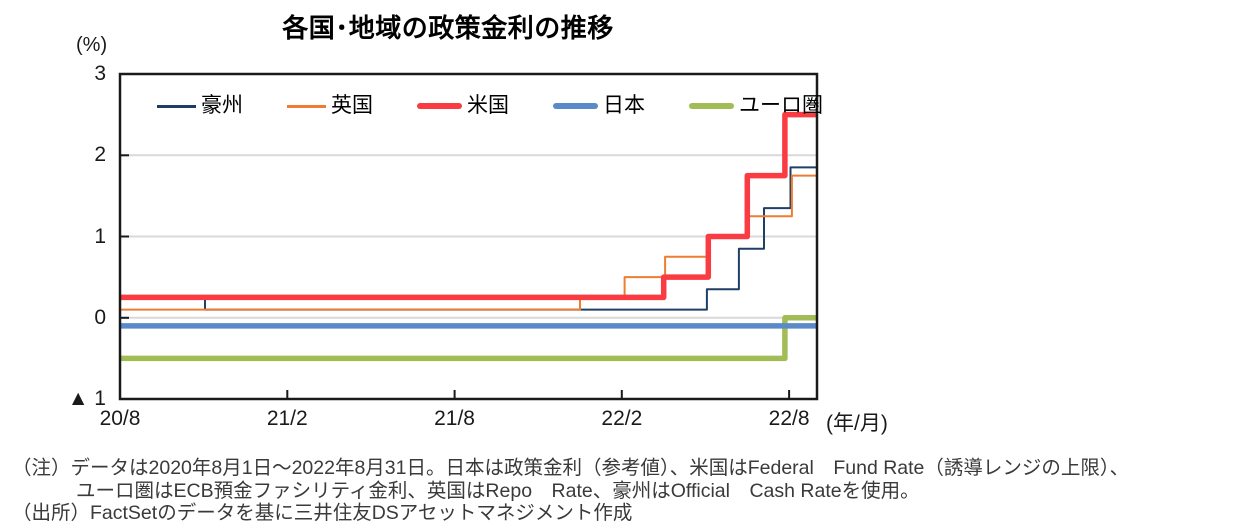 This screenshot has height=532, width=1260. I want to click on legend-item-英国: 英国, so click(330, 106).